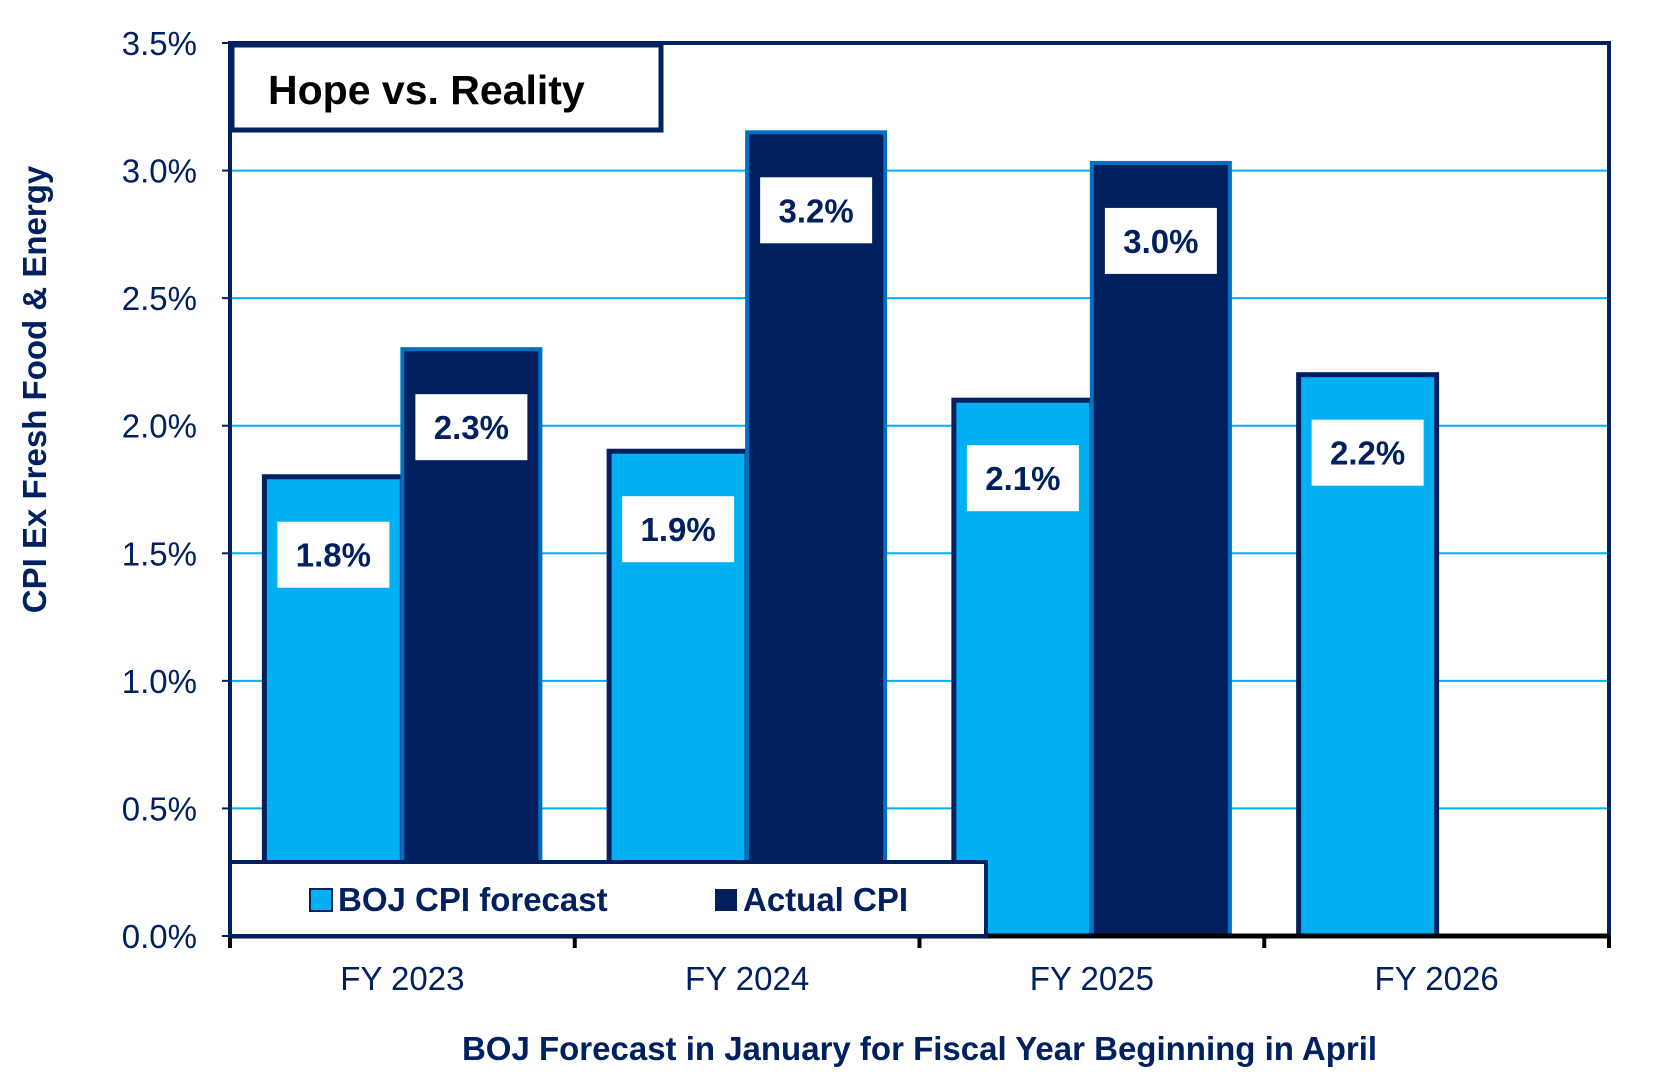  I want to click on x-tick-label: FY 2024, so click(747, 978).